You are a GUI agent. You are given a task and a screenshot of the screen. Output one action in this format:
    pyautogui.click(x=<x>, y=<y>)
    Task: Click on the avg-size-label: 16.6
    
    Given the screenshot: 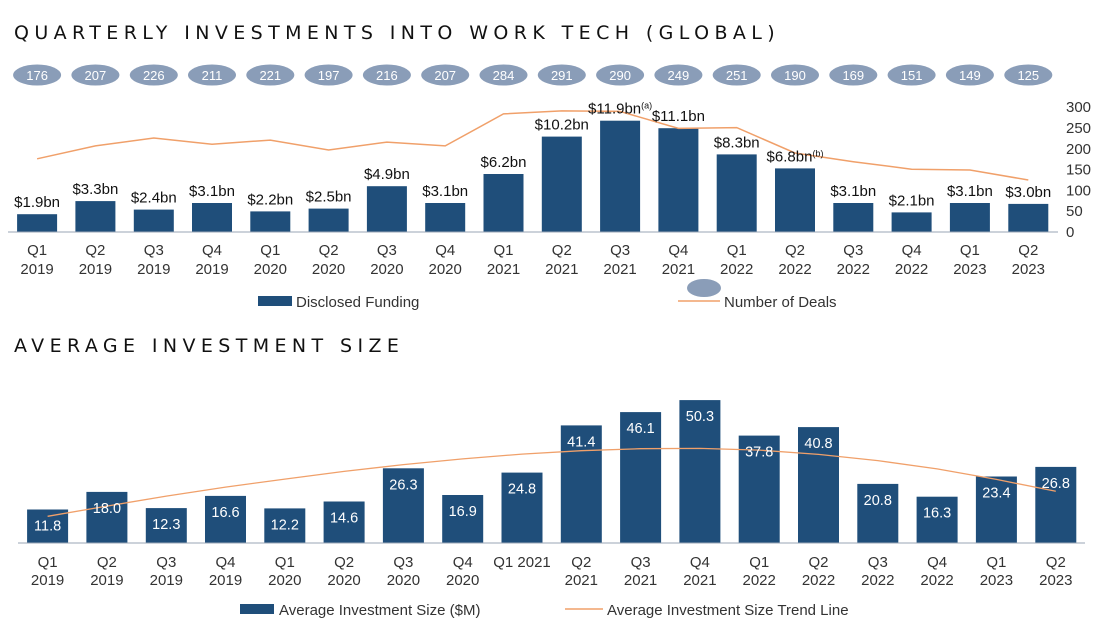 What is the action you would take?
    pyautogui.click(x=225, y=513)
    